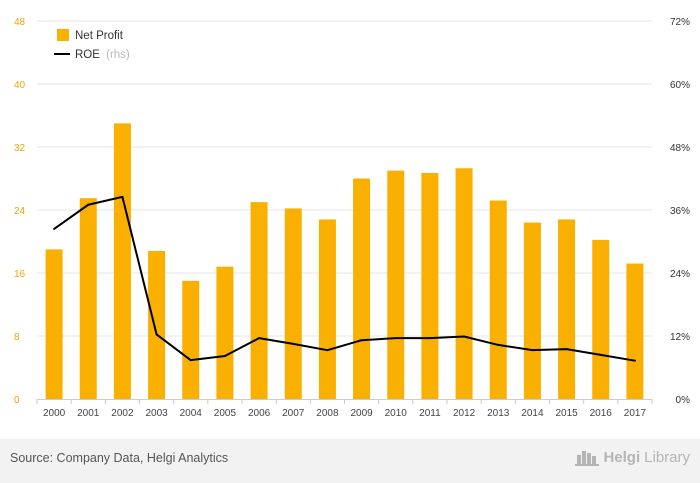 The width and height of the screenshot is (700, 483). I want to click on x-tick-label-2004: 2004, so click(191, 413).